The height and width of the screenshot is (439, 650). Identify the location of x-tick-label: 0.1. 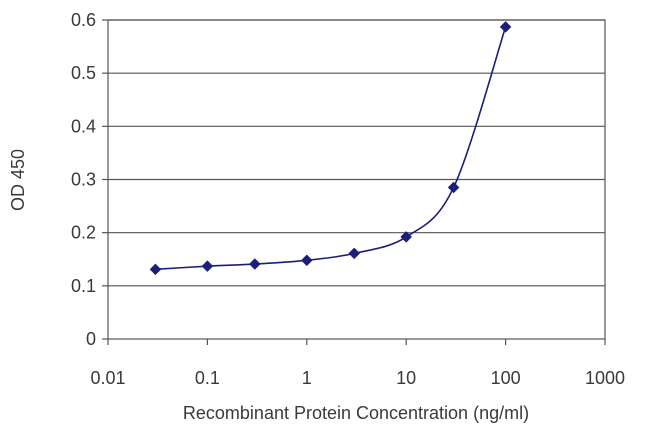
(207, 378).